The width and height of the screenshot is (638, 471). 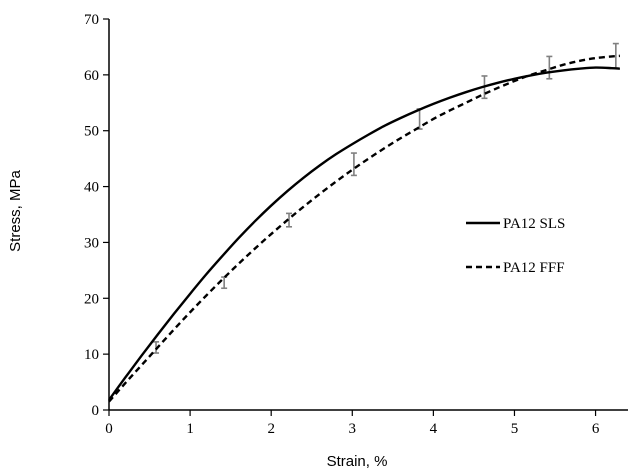 I want to click on x-tick-label: 2, so click(x=271, y=429).